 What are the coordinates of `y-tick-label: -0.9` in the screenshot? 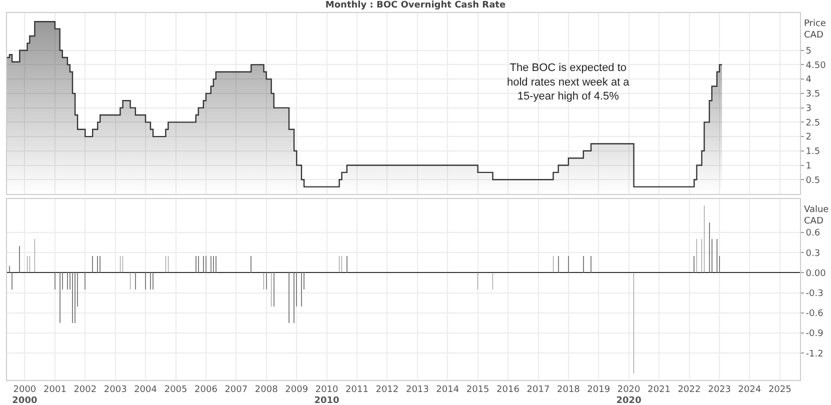 It's located at (815, 334).